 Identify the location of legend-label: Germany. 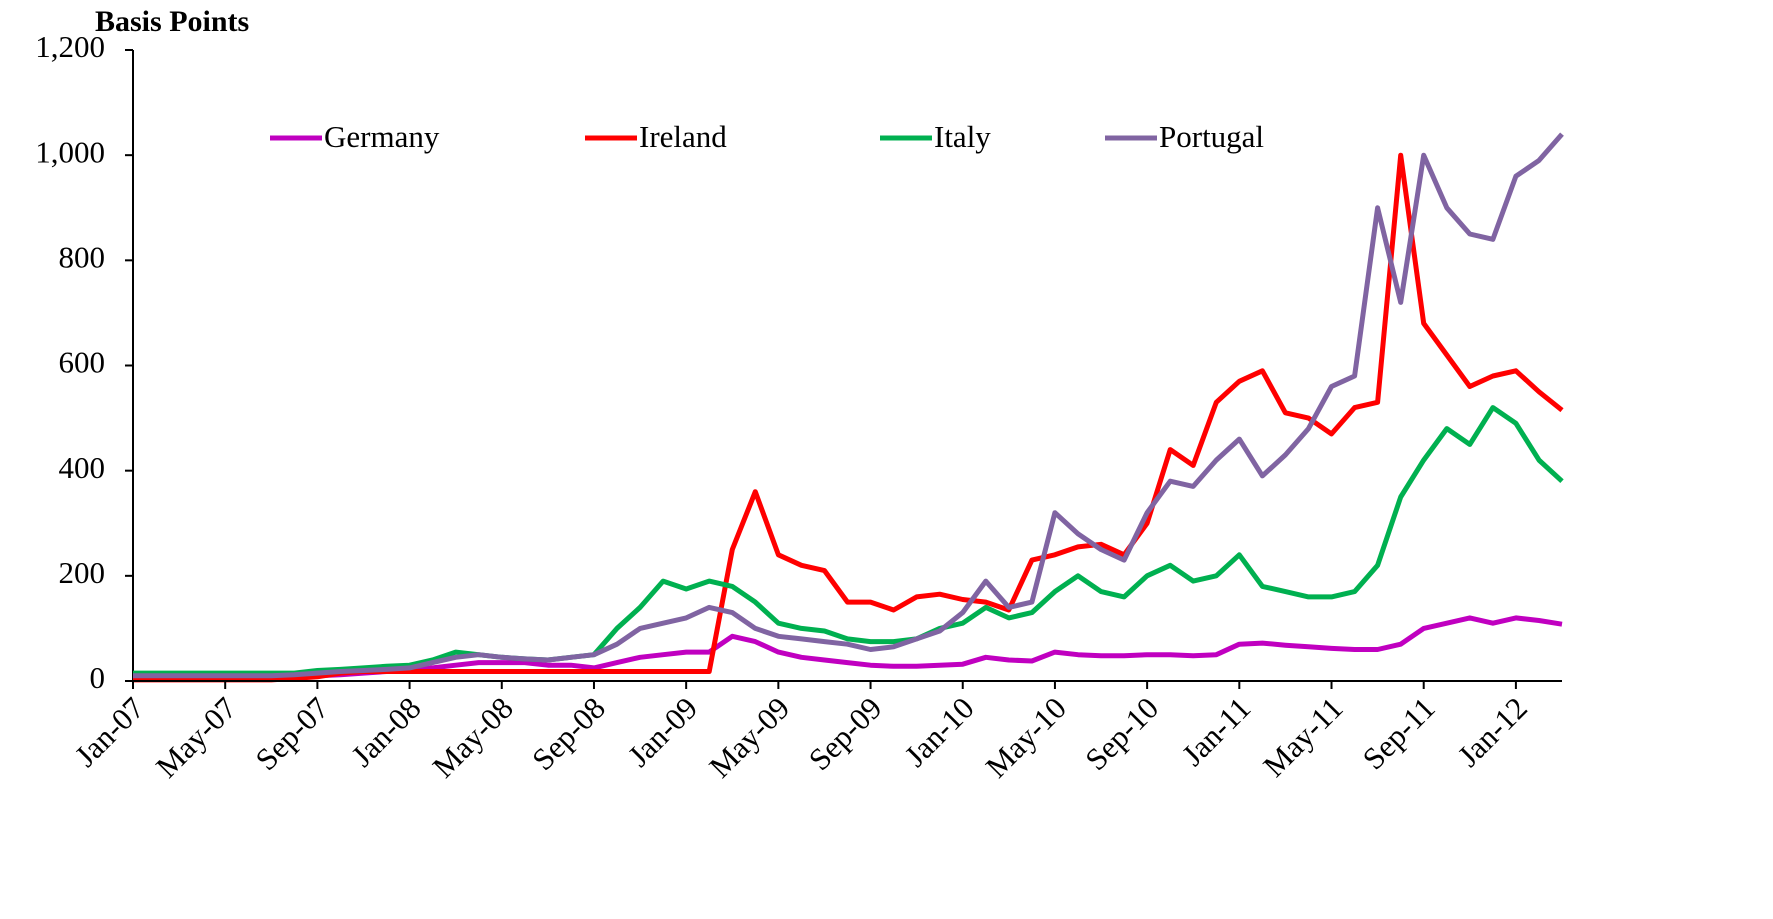
(382, 136).